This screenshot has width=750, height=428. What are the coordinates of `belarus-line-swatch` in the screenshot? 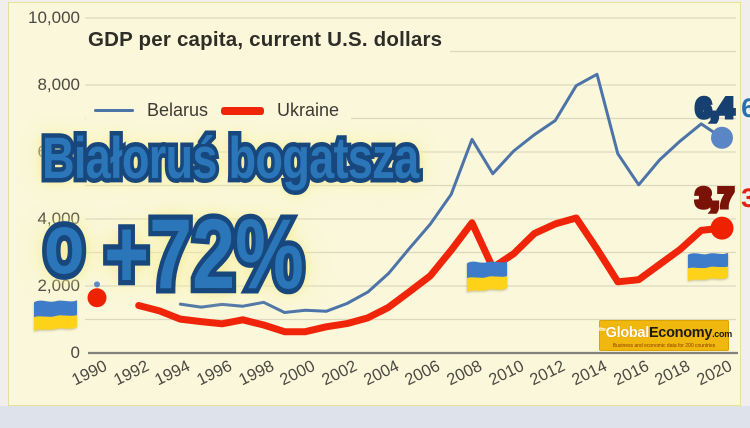 It's located at (114, 110).